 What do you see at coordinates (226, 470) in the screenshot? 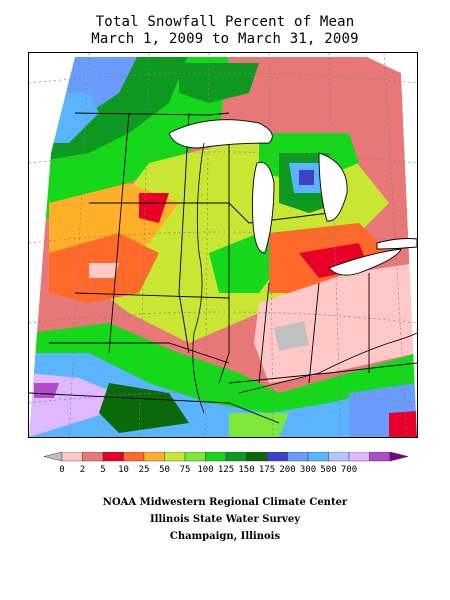
I see `legend-tick-label: 125` at bounding box center [226, 470].